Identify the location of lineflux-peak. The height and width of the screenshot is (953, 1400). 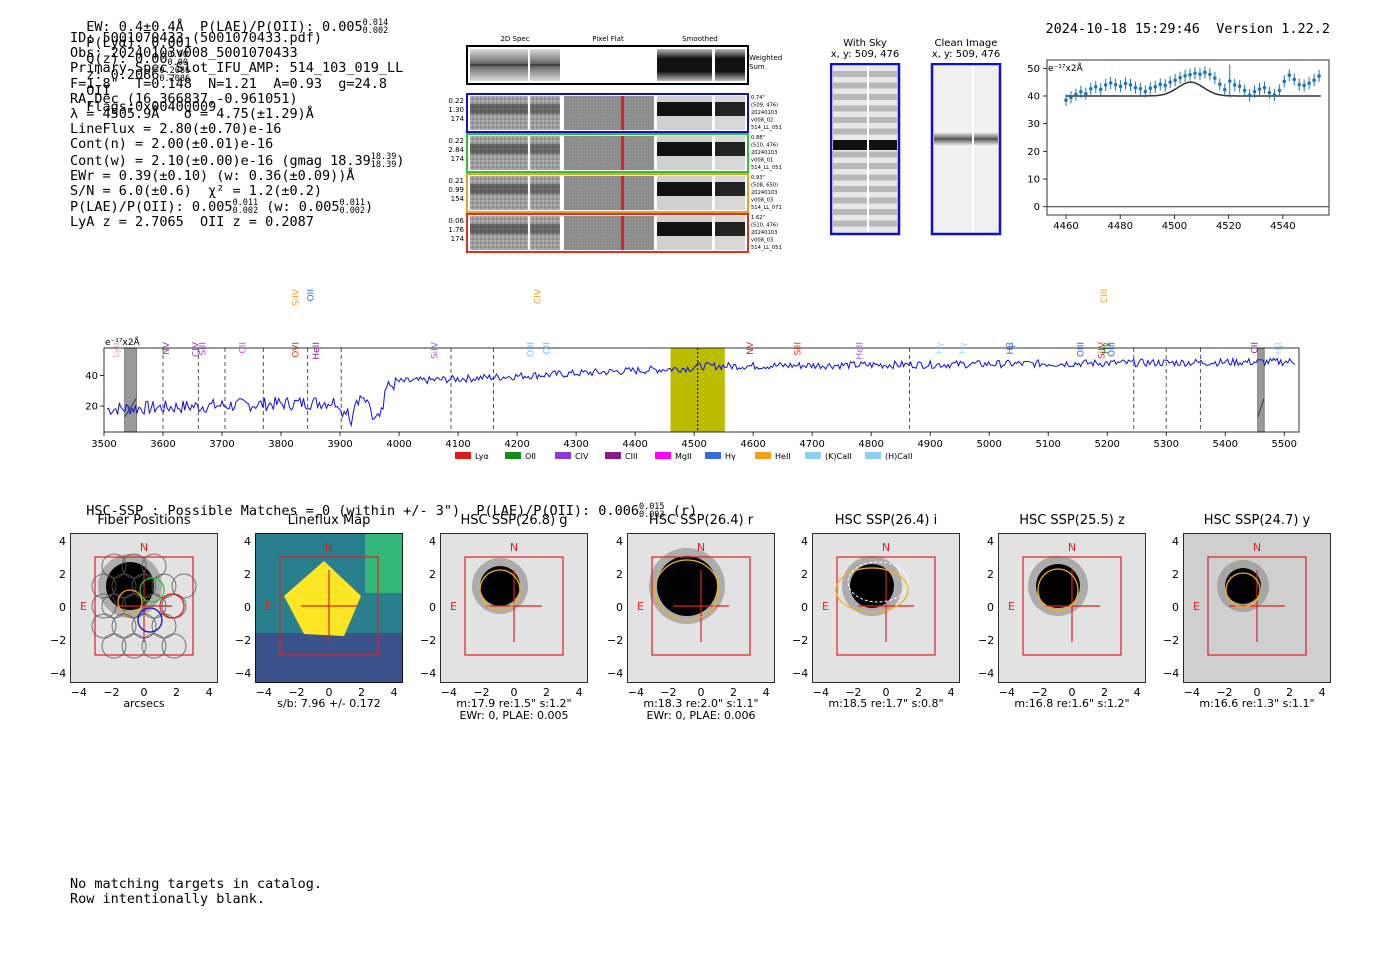
(322, 598).